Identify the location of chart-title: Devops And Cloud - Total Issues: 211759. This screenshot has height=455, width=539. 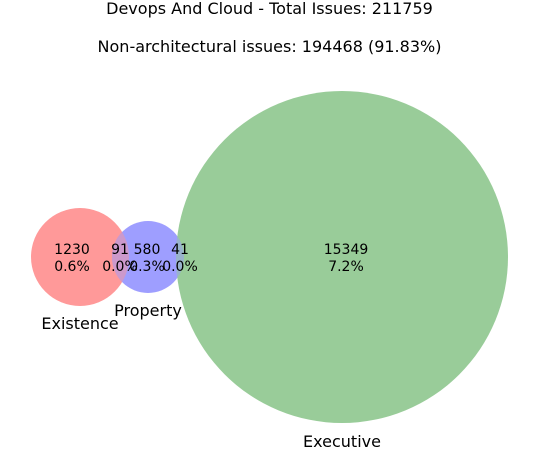
(269, 9).